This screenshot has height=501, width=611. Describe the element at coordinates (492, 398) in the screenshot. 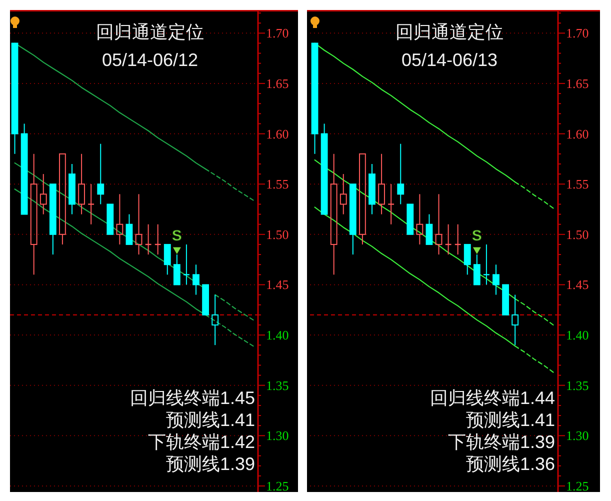

I see `annotation: 回归线终端1.44` at that location.